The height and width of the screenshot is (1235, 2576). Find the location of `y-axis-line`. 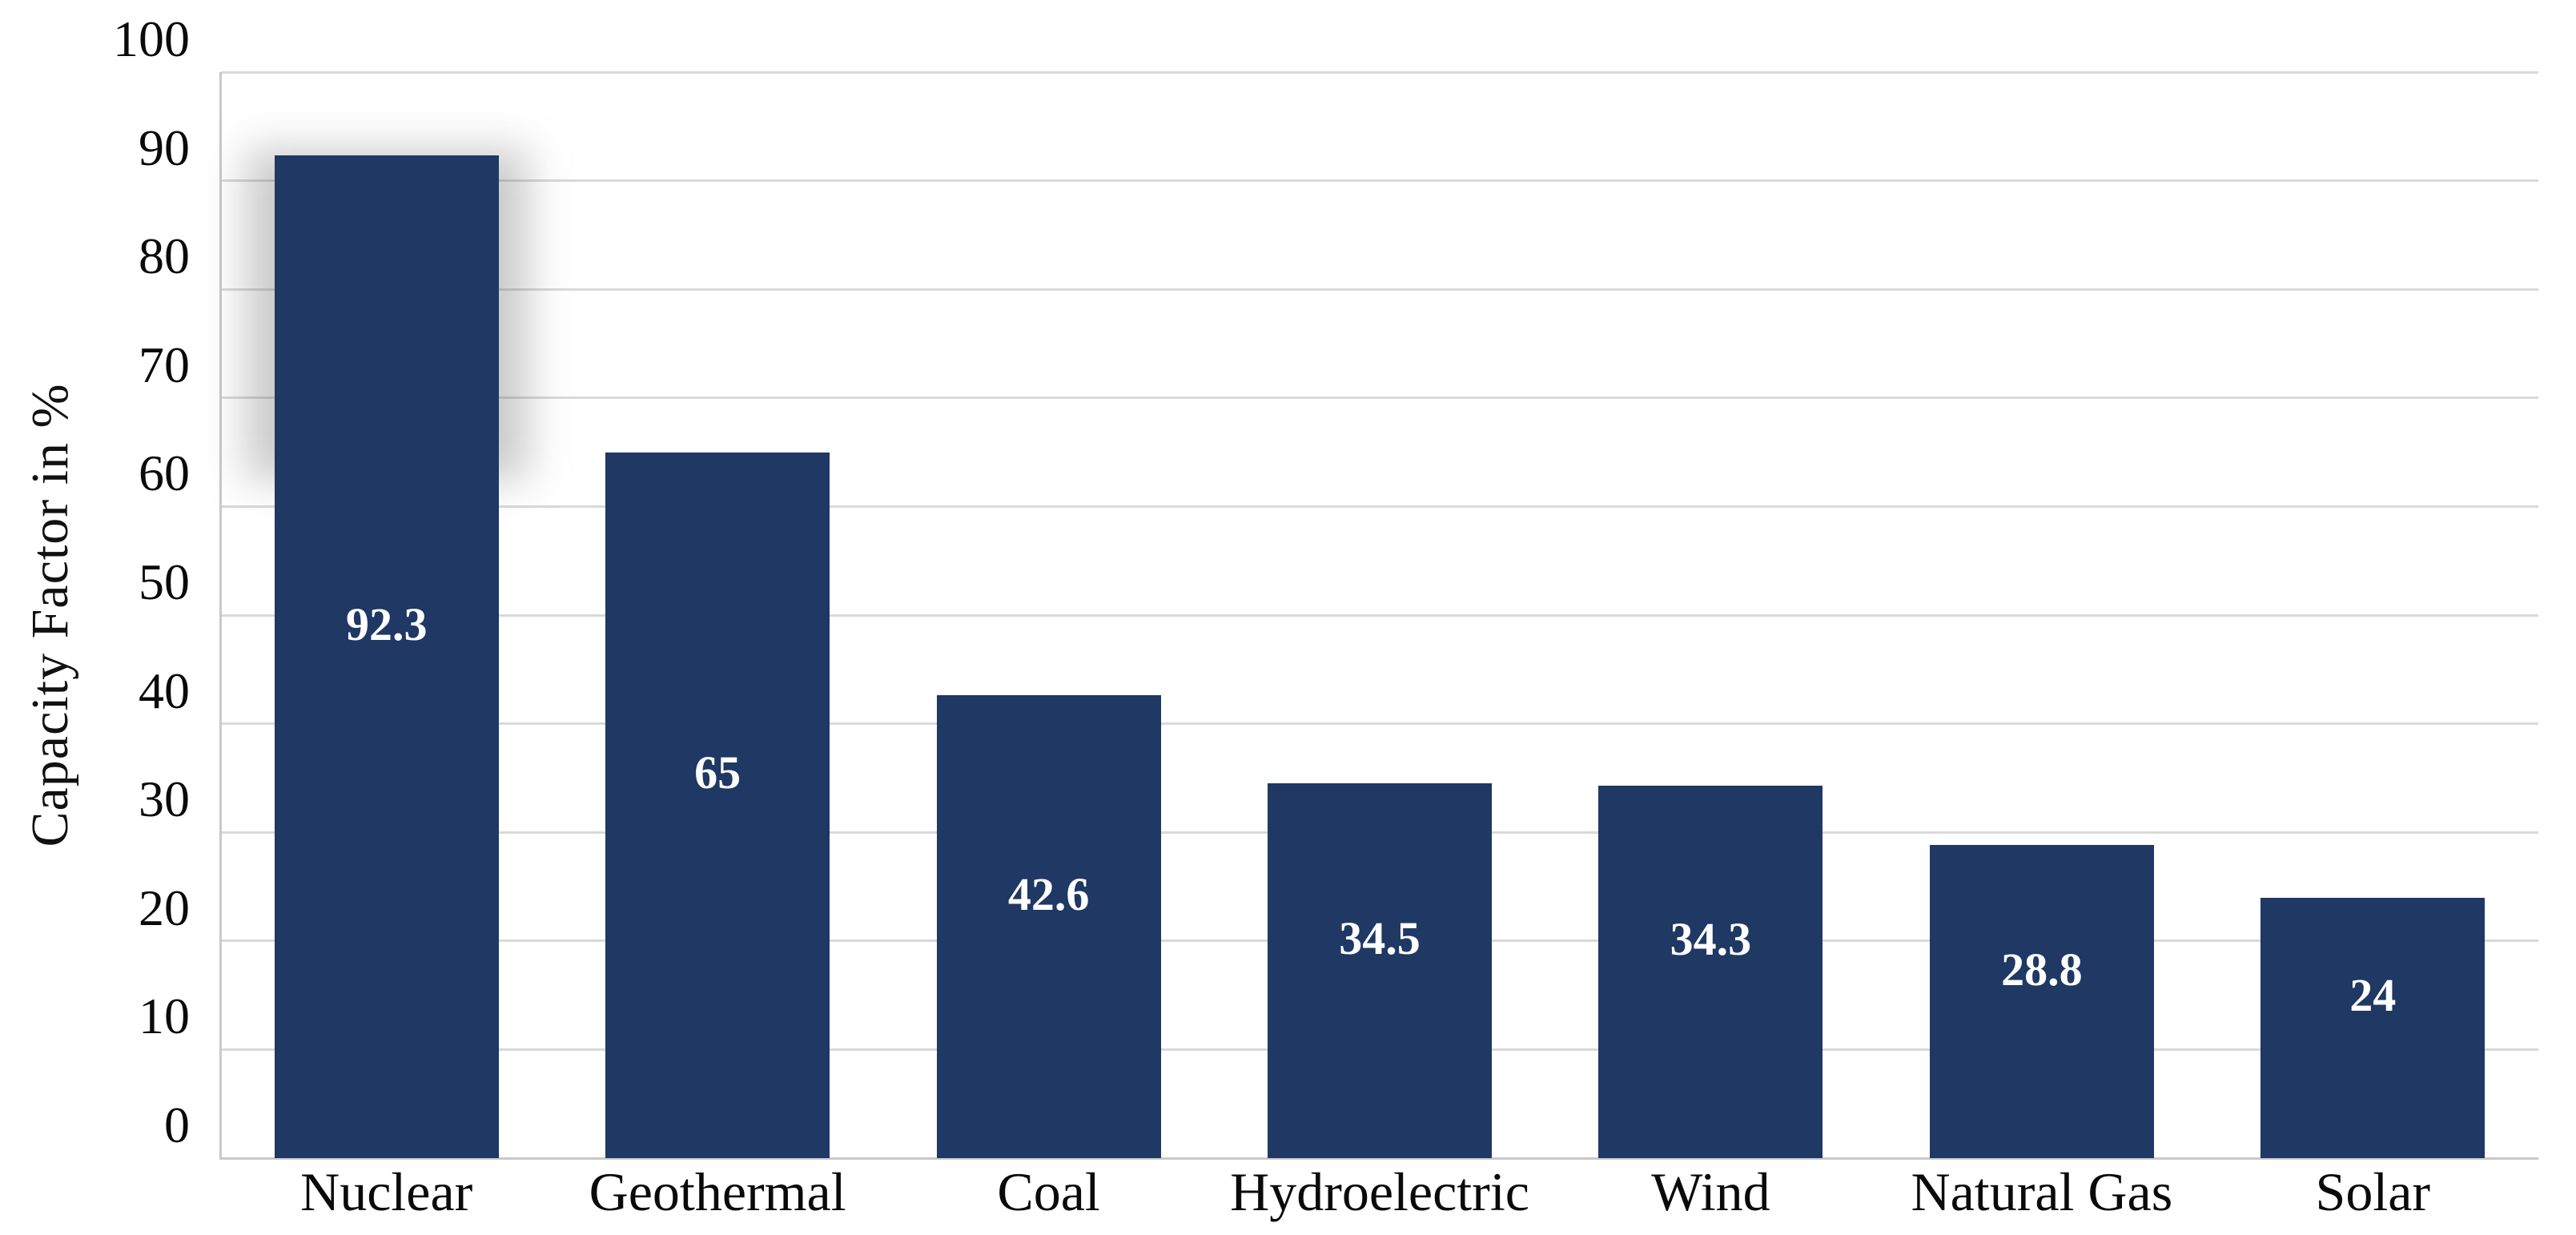

y-axis-line is located at coordinates (220, 616).